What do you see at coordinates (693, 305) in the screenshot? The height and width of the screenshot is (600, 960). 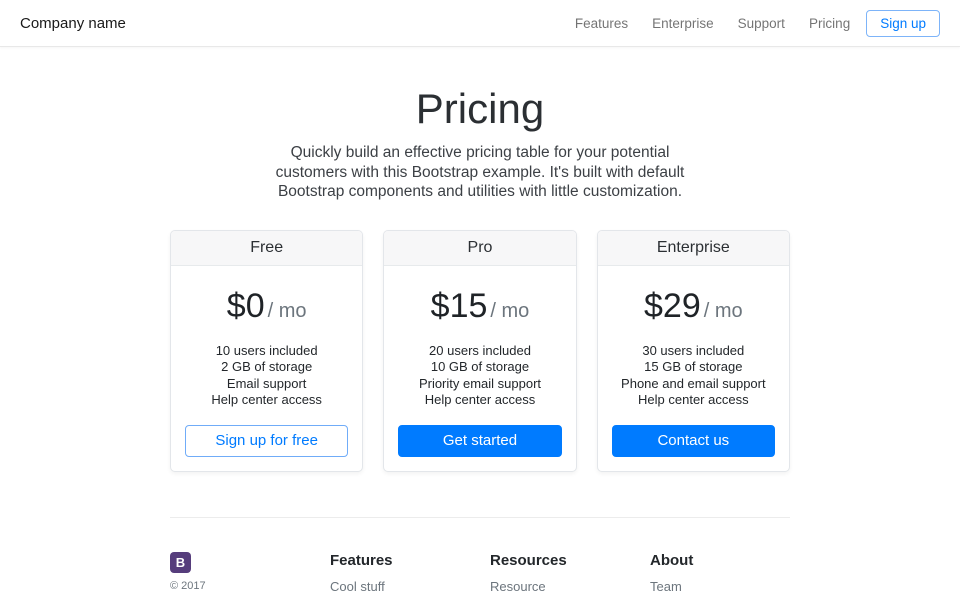 I see `plan-price: $29/ mo` at bounding box center [693, 305].